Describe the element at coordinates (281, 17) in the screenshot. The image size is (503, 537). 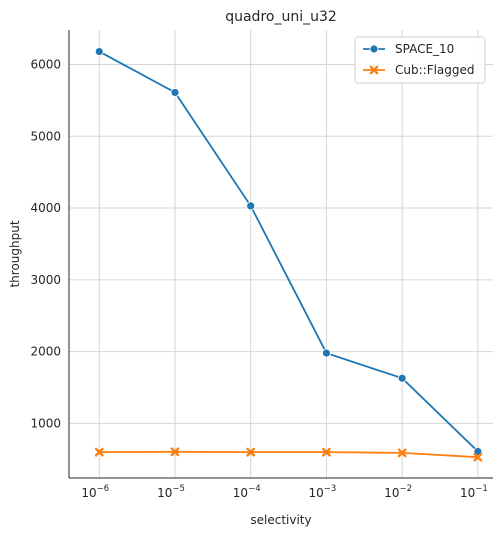
I see `chart-title: quadro_uni_u32` at that location.